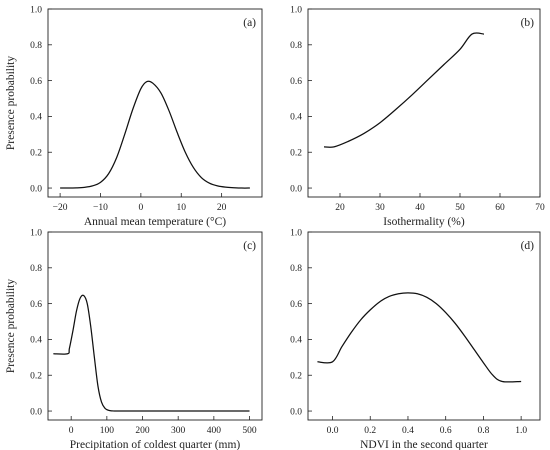 The width and height of the screenshot is (550, 450). I want to click on x-tick-label: 1.0, so click(521, 431).